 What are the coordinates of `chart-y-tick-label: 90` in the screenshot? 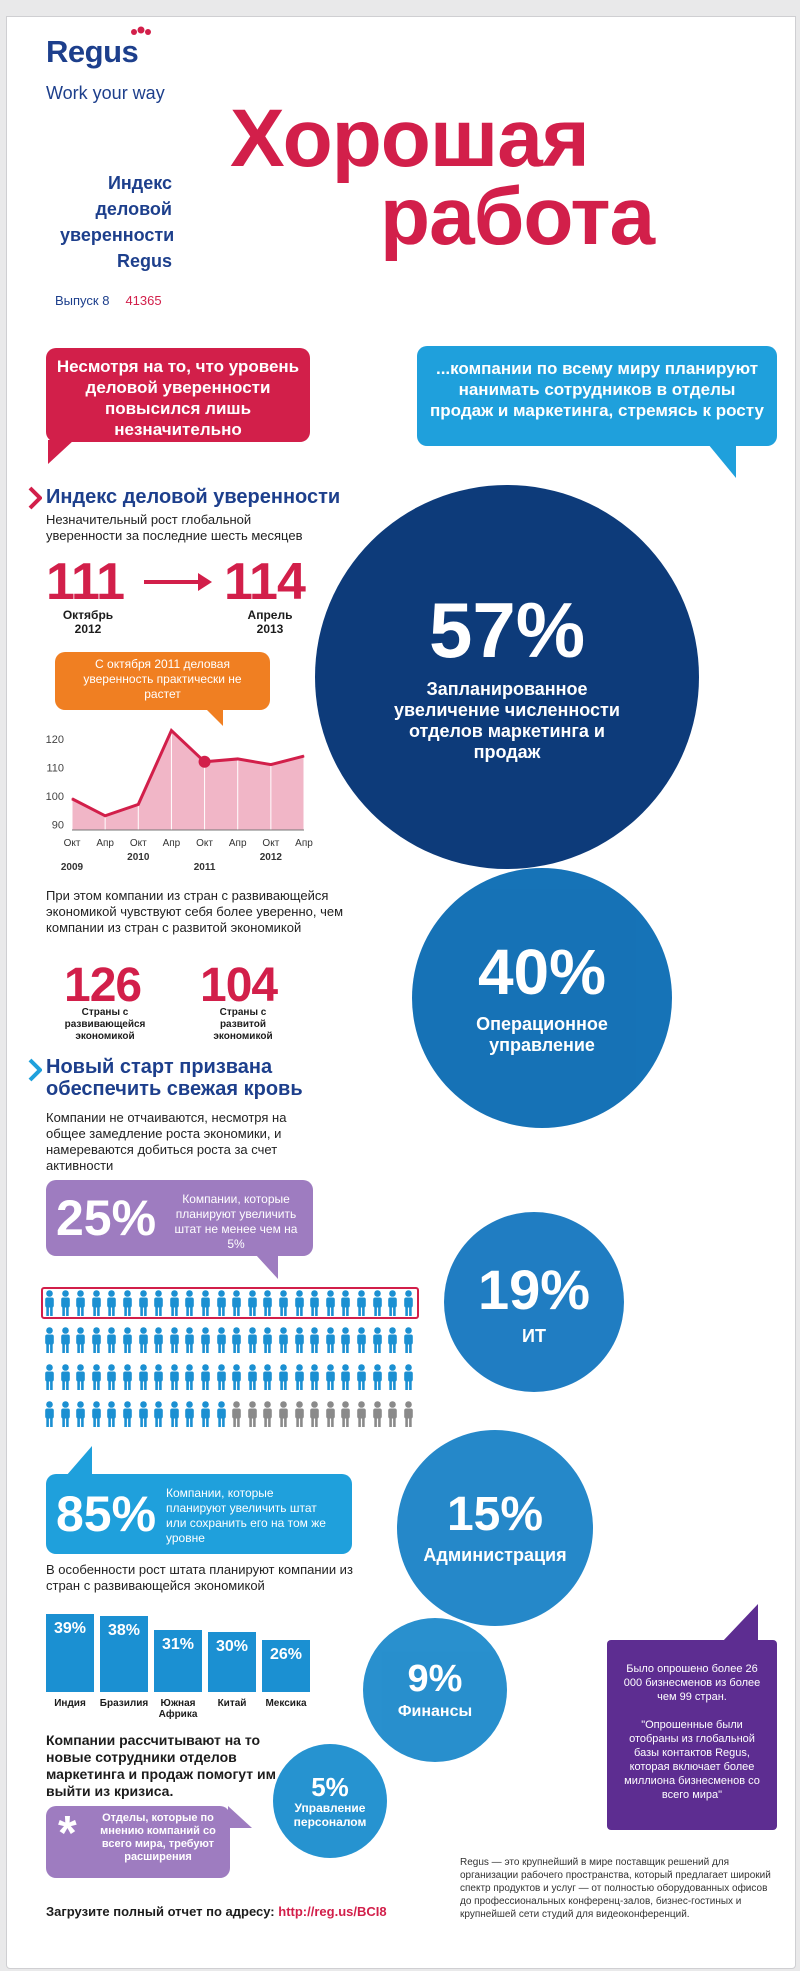 It's located at (58, 825).